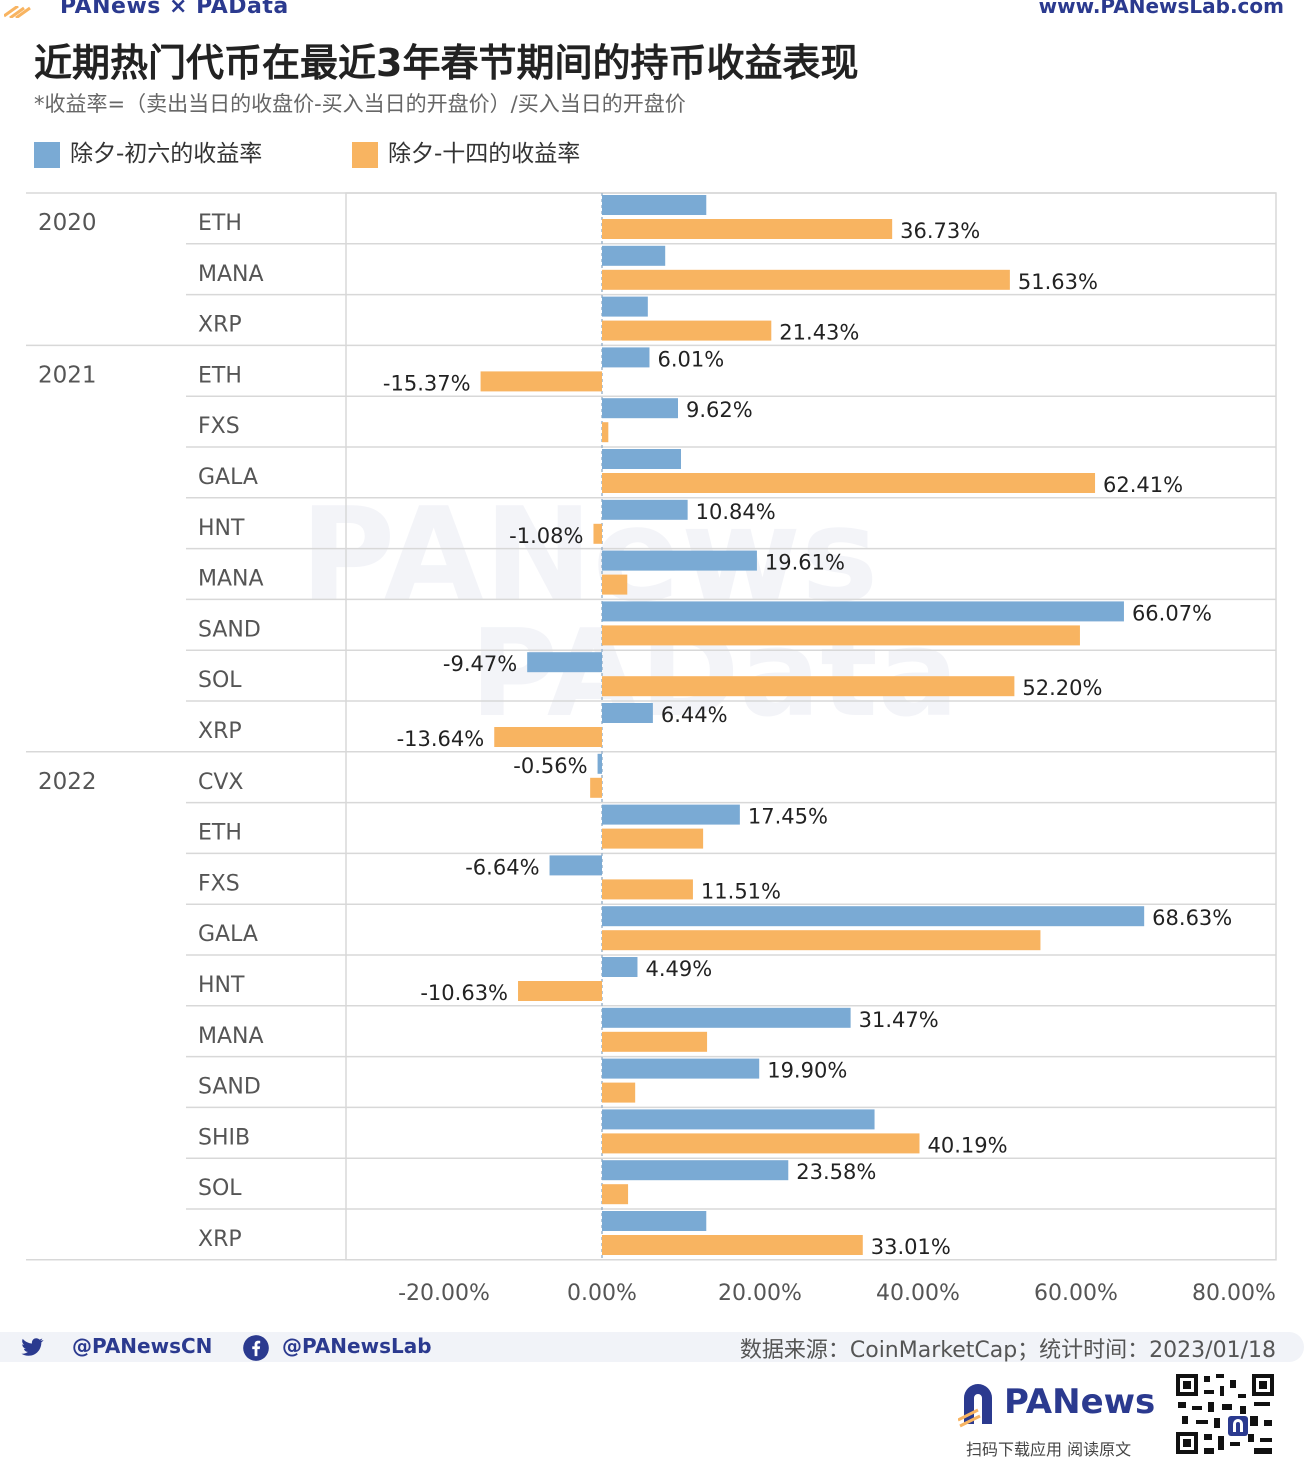  I want to click on data-label: 62.41%, so click(1143, 485).